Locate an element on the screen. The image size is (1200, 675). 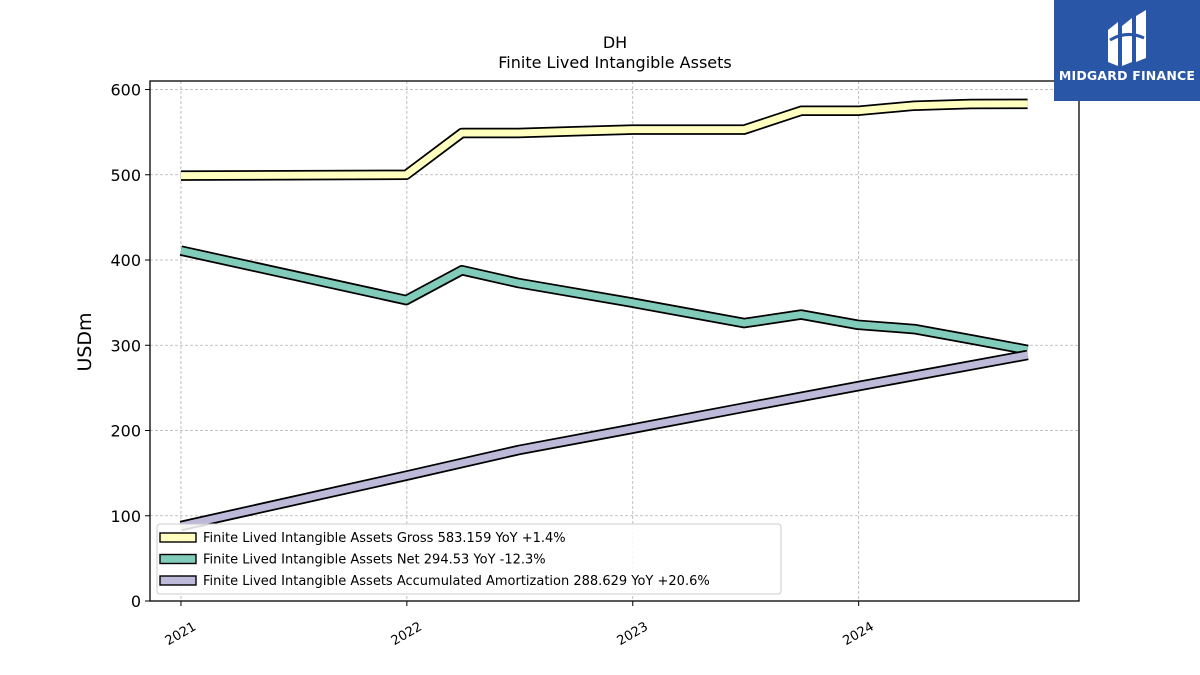
series-outline is located at coordinates (604, 139).